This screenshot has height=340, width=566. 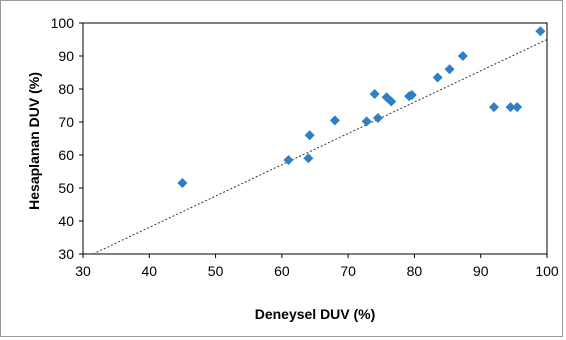 I want to click on x-tick-label: 70, so click(x=348, y=271).